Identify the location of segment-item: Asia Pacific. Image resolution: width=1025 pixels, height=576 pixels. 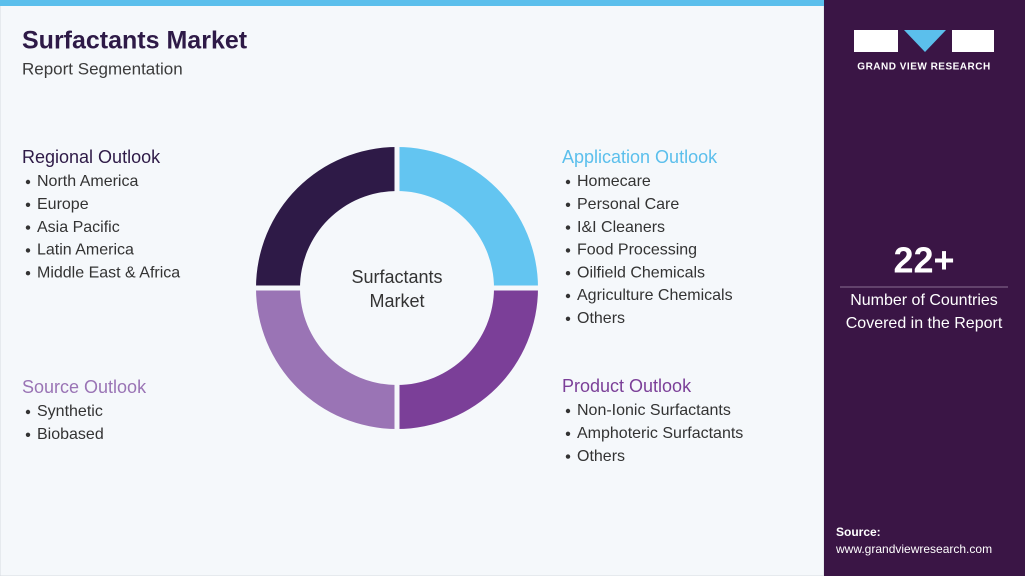
(78, 227).